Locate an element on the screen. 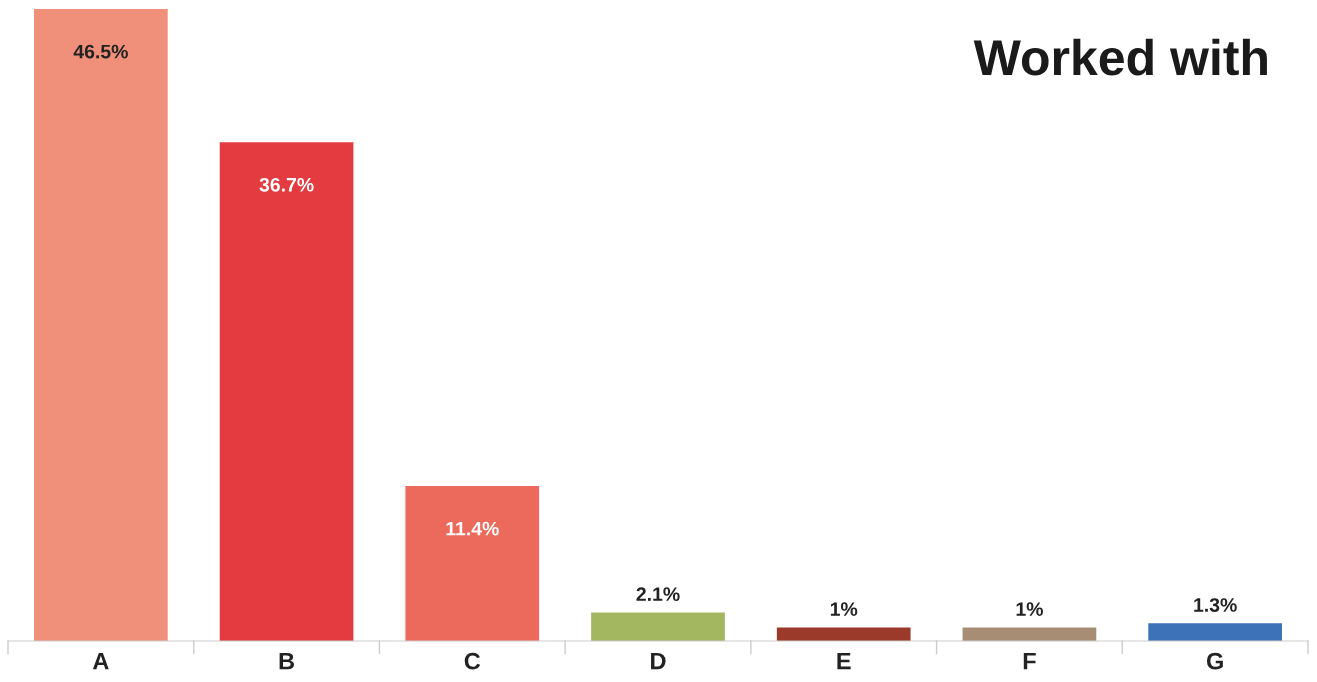  x-tick-label: A is located at coordinates (100, 661).